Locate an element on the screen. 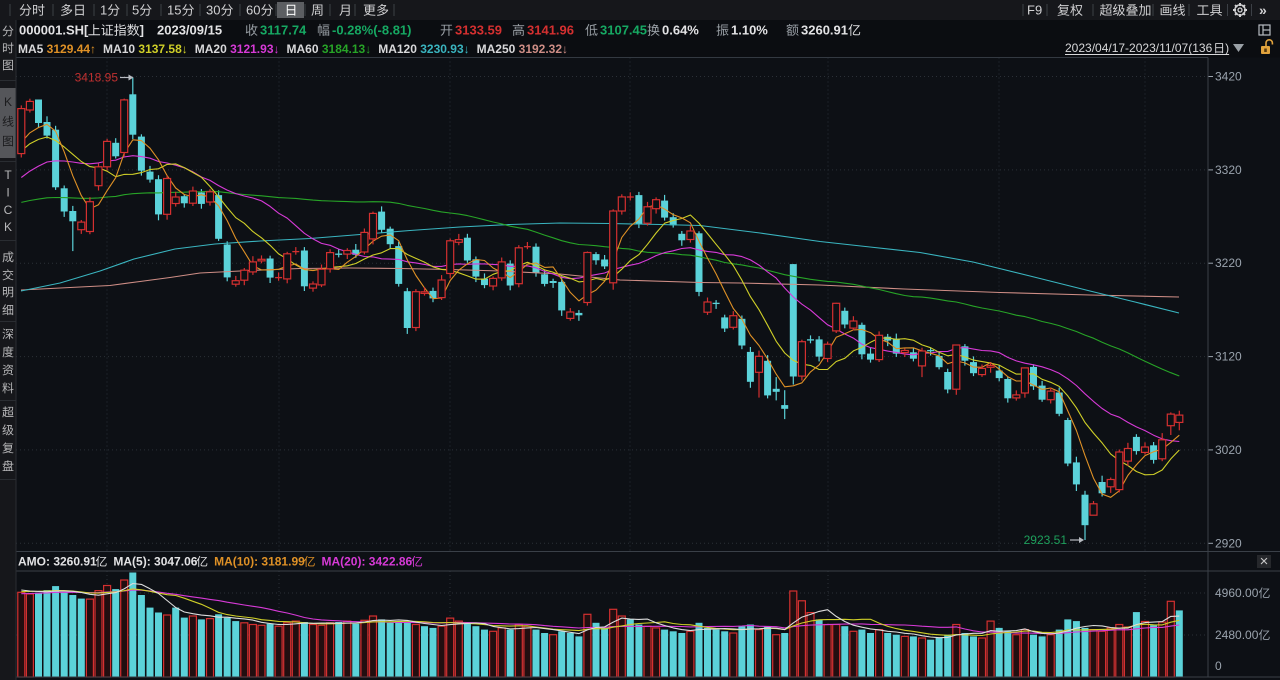 Image resolution: width=1280 pixels, height=680 pixels. svg-text: F9 is located at coordinates (1034, 10).